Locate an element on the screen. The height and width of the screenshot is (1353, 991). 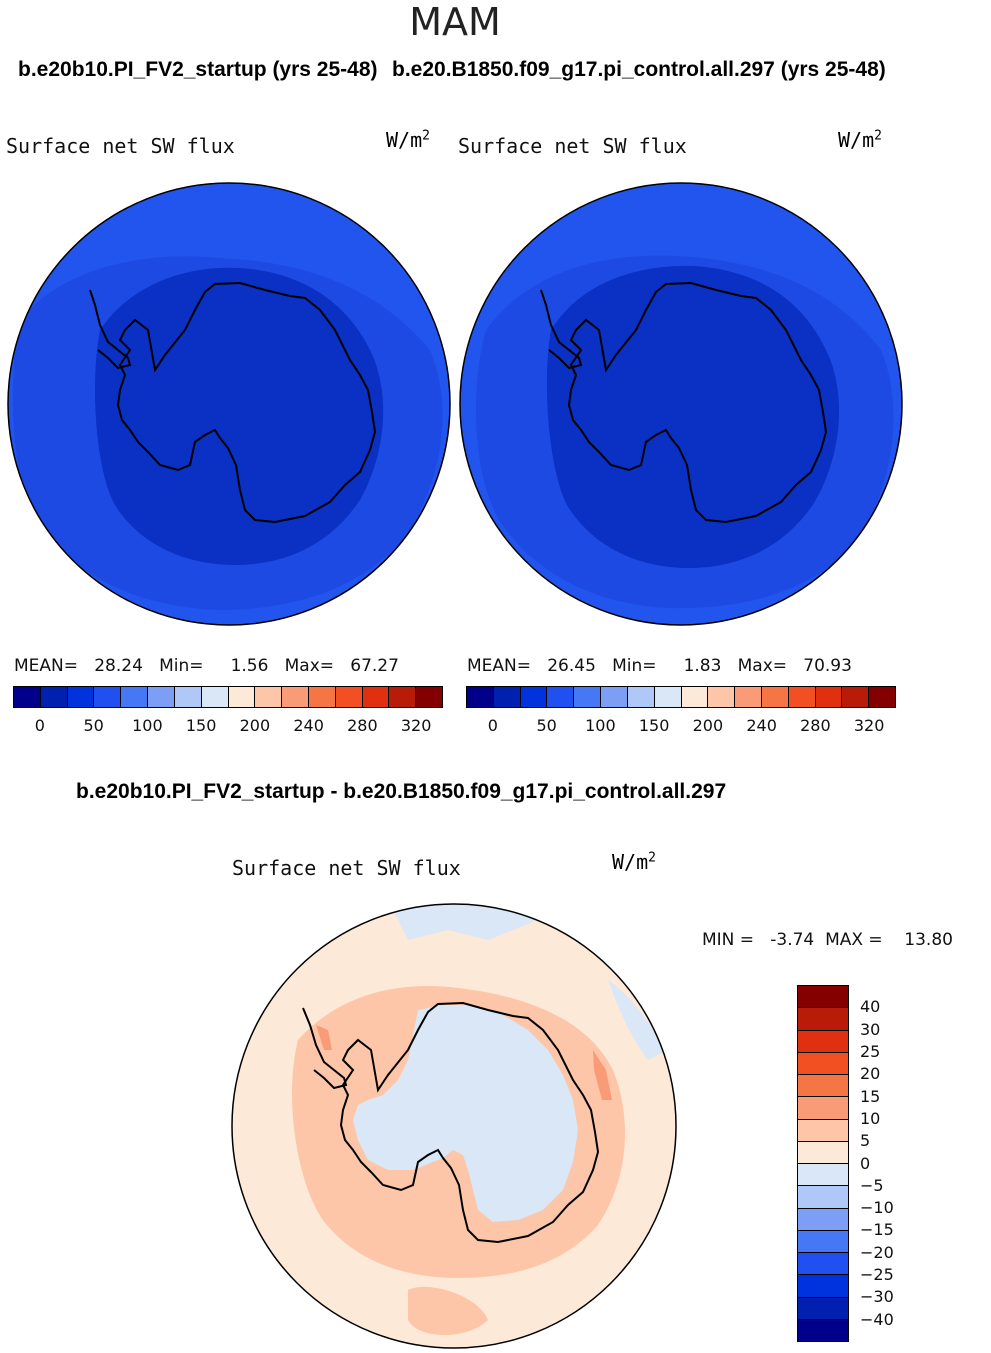
left-max-label: Max= is located at coordinates (309, 666).